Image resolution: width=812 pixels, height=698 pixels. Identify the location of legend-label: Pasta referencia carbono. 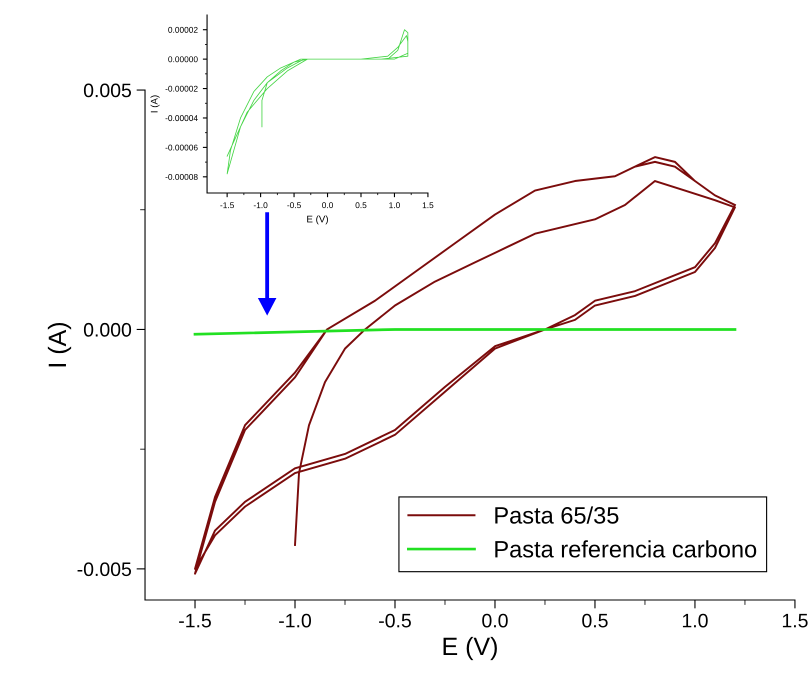
(625, 549).